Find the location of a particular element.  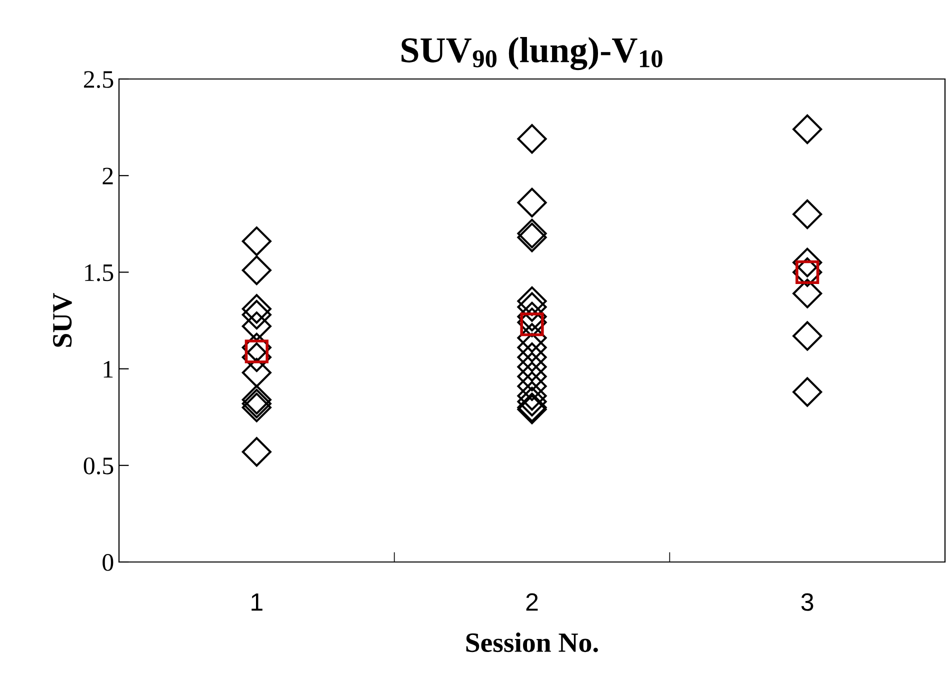

x-tick-label: 2 is located at coordinates (532, 602).